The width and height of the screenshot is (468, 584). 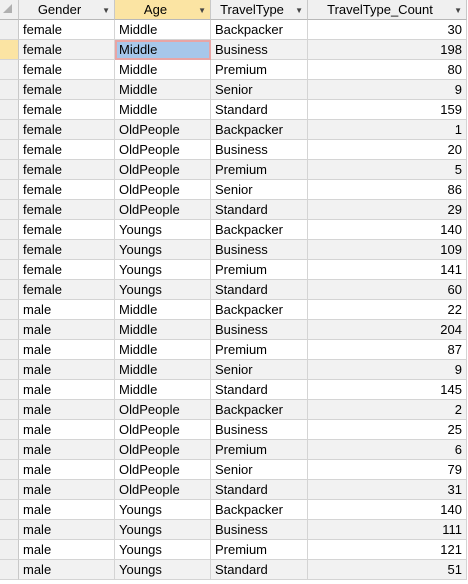 What do you see at coordinates (387, 270) in the screenshot?
I see `cell-traveltype-count: 141` at bounding box center [387, 270].